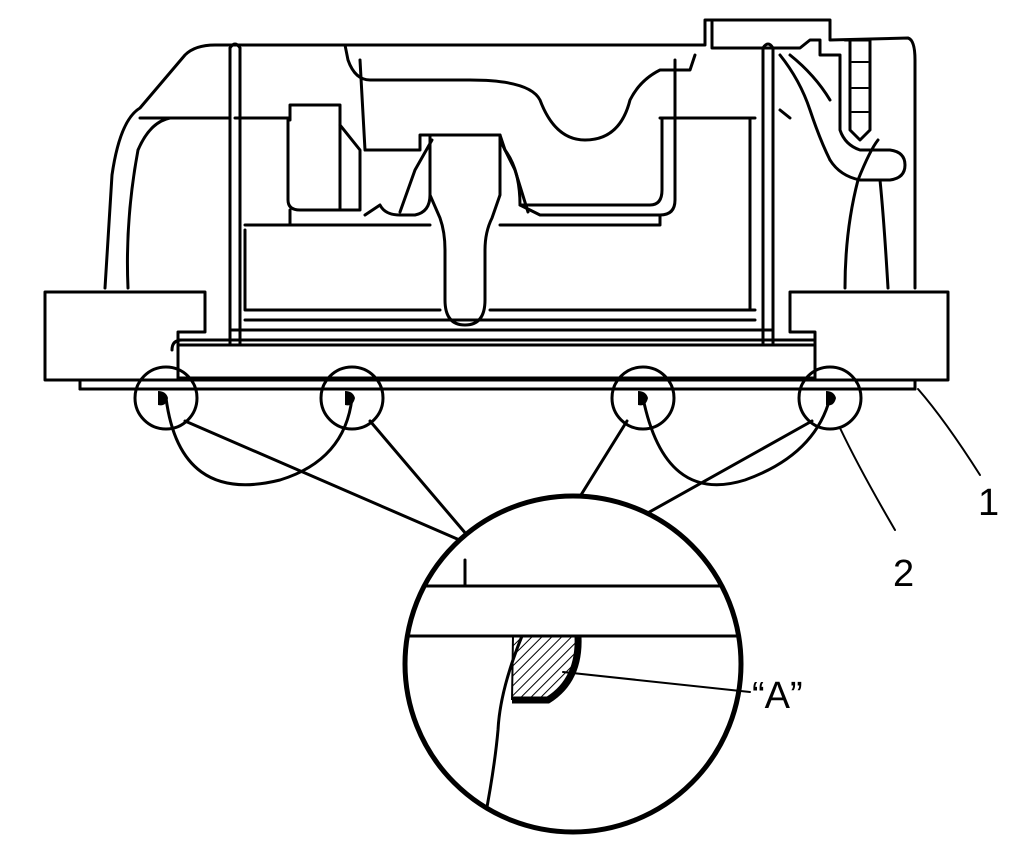  I want to click on detail-magnifier, so click(573, 664).